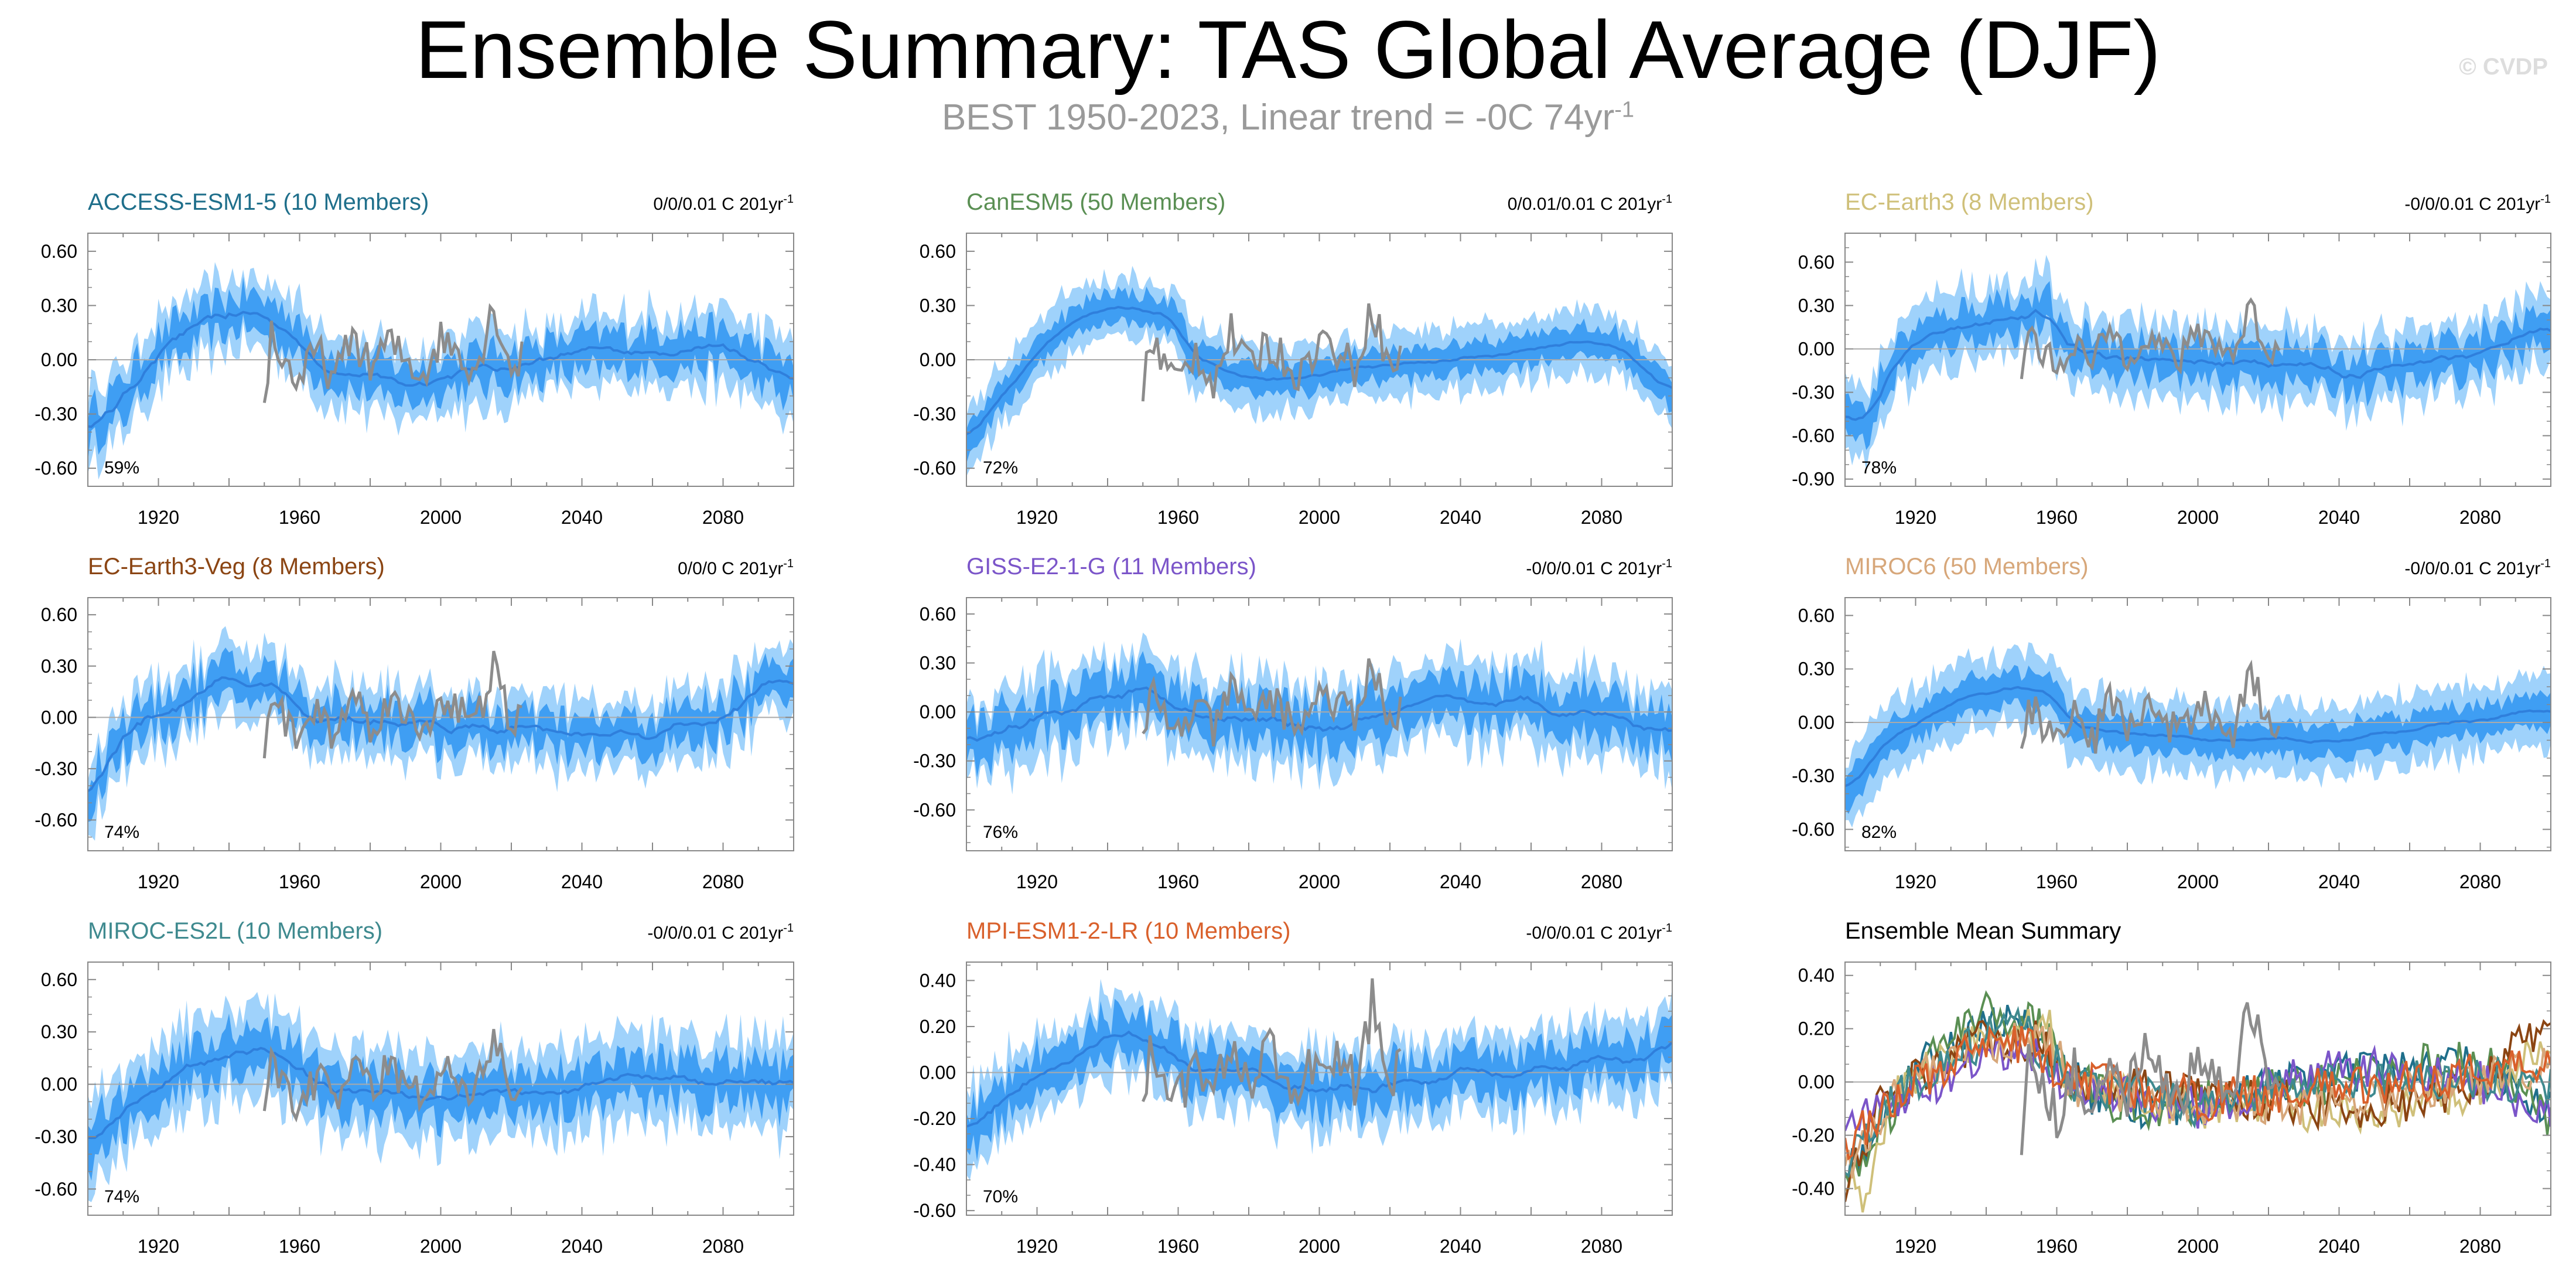 This screenshot has height=1282, width=2576. I want to click on percent-label: 70%, so click(1001, 1196).